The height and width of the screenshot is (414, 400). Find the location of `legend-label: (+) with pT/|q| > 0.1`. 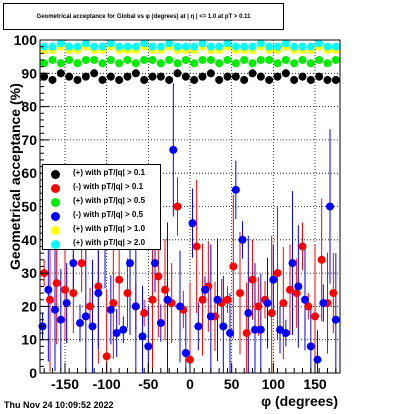

legend-label: (+) with pT/|q| > 0.1 is located at coordinates (109, 172).